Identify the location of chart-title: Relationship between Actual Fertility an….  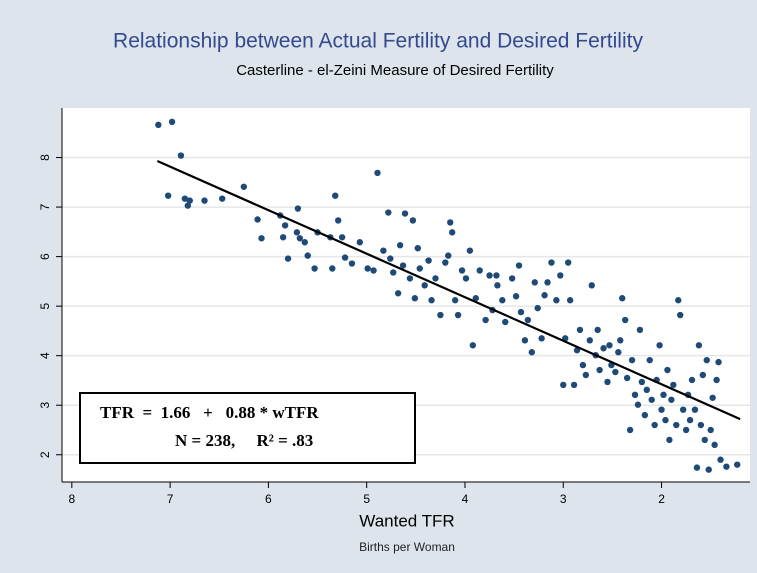
(378, 41).